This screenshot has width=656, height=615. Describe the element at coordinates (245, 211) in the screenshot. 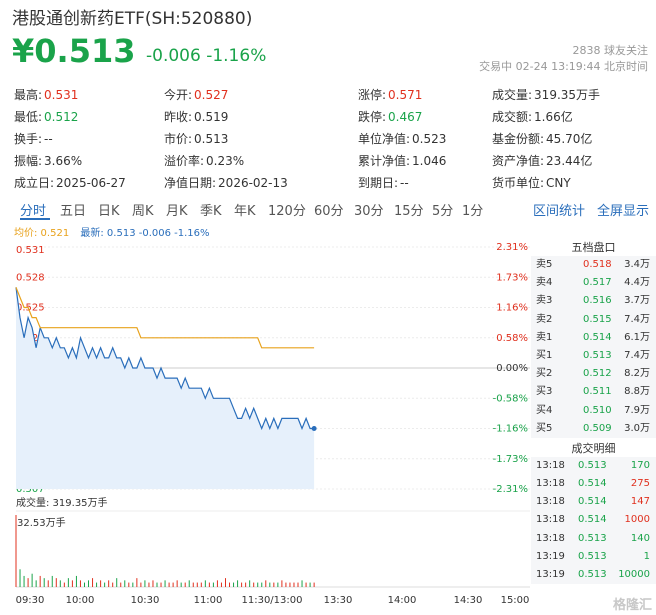

I see `tab-6: 年K` at that location.